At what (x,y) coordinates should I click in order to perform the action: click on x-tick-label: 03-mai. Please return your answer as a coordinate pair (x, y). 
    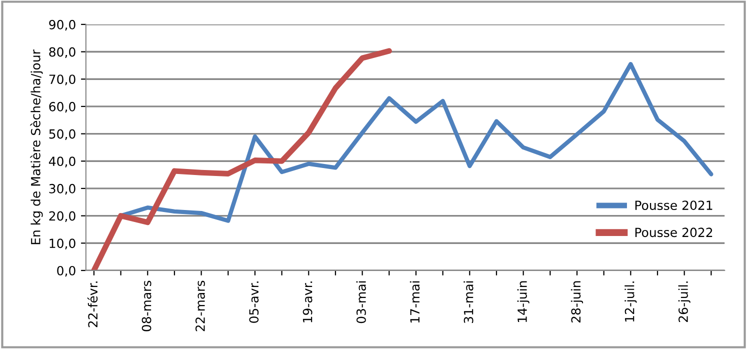
    Looking at the image, I should click on (361, 302).